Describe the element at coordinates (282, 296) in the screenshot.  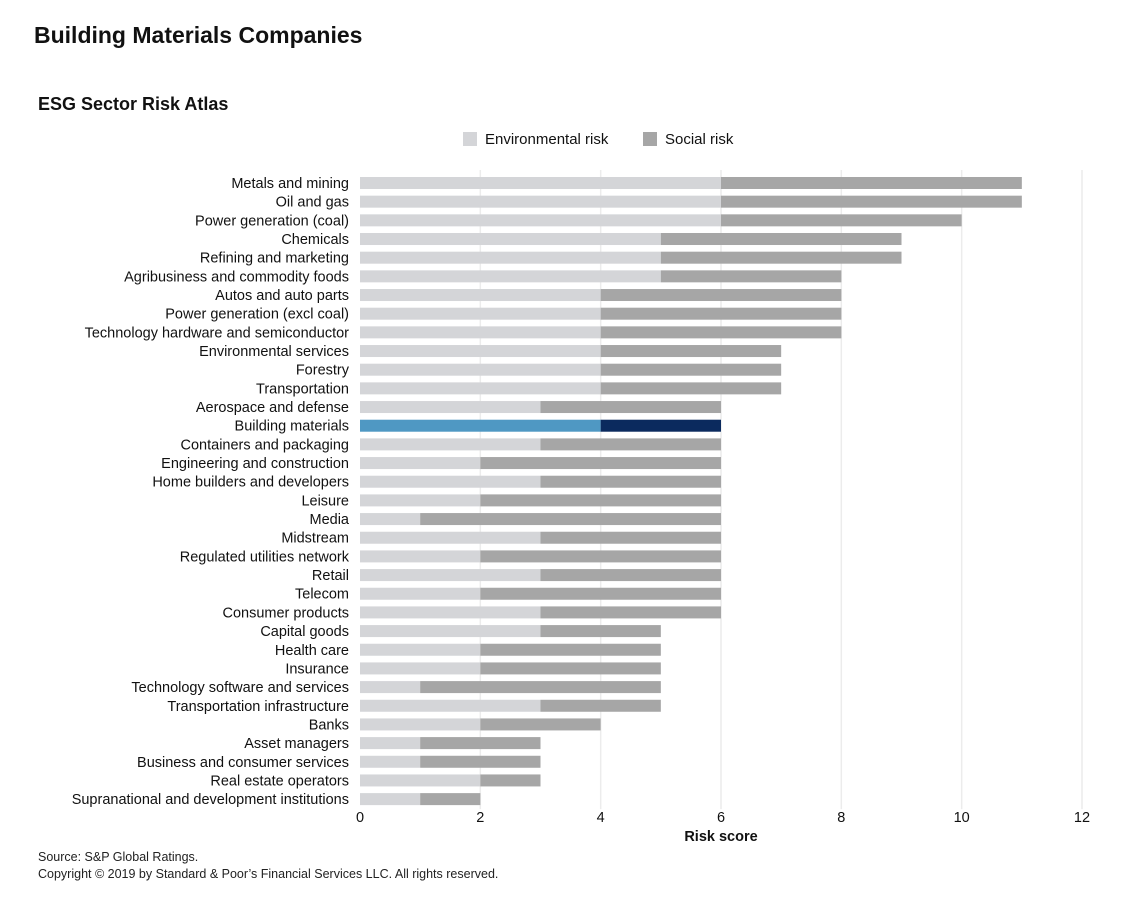
I see `y-category-label: Autos and auto parts` at that location.